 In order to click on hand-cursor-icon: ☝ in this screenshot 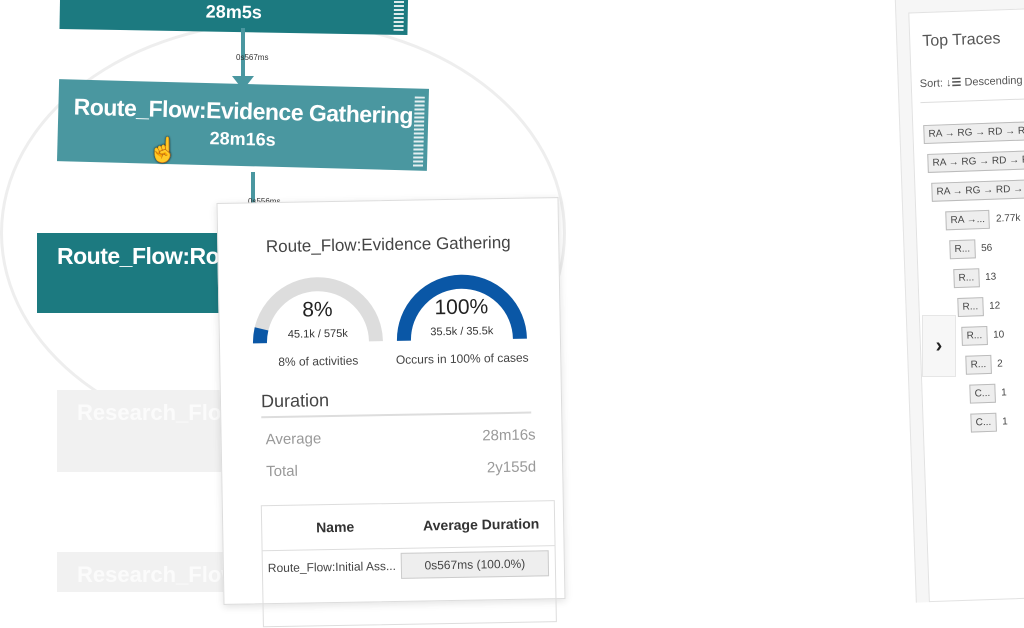, I will do `click(163, 150)`.